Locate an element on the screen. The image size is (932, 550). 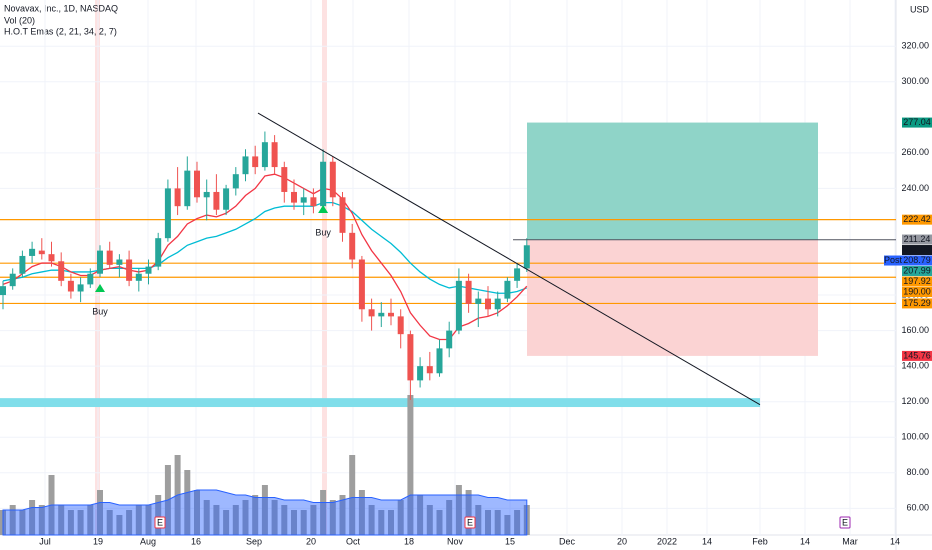
post-tag is located at coordinates (893, 260).